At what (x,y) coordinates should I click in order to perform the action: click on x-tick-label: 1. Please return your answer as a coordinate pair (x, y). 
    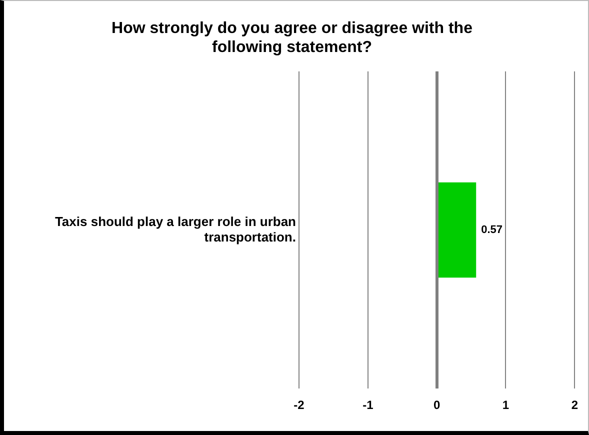
    Looking at the image, I should click on (506, 405).